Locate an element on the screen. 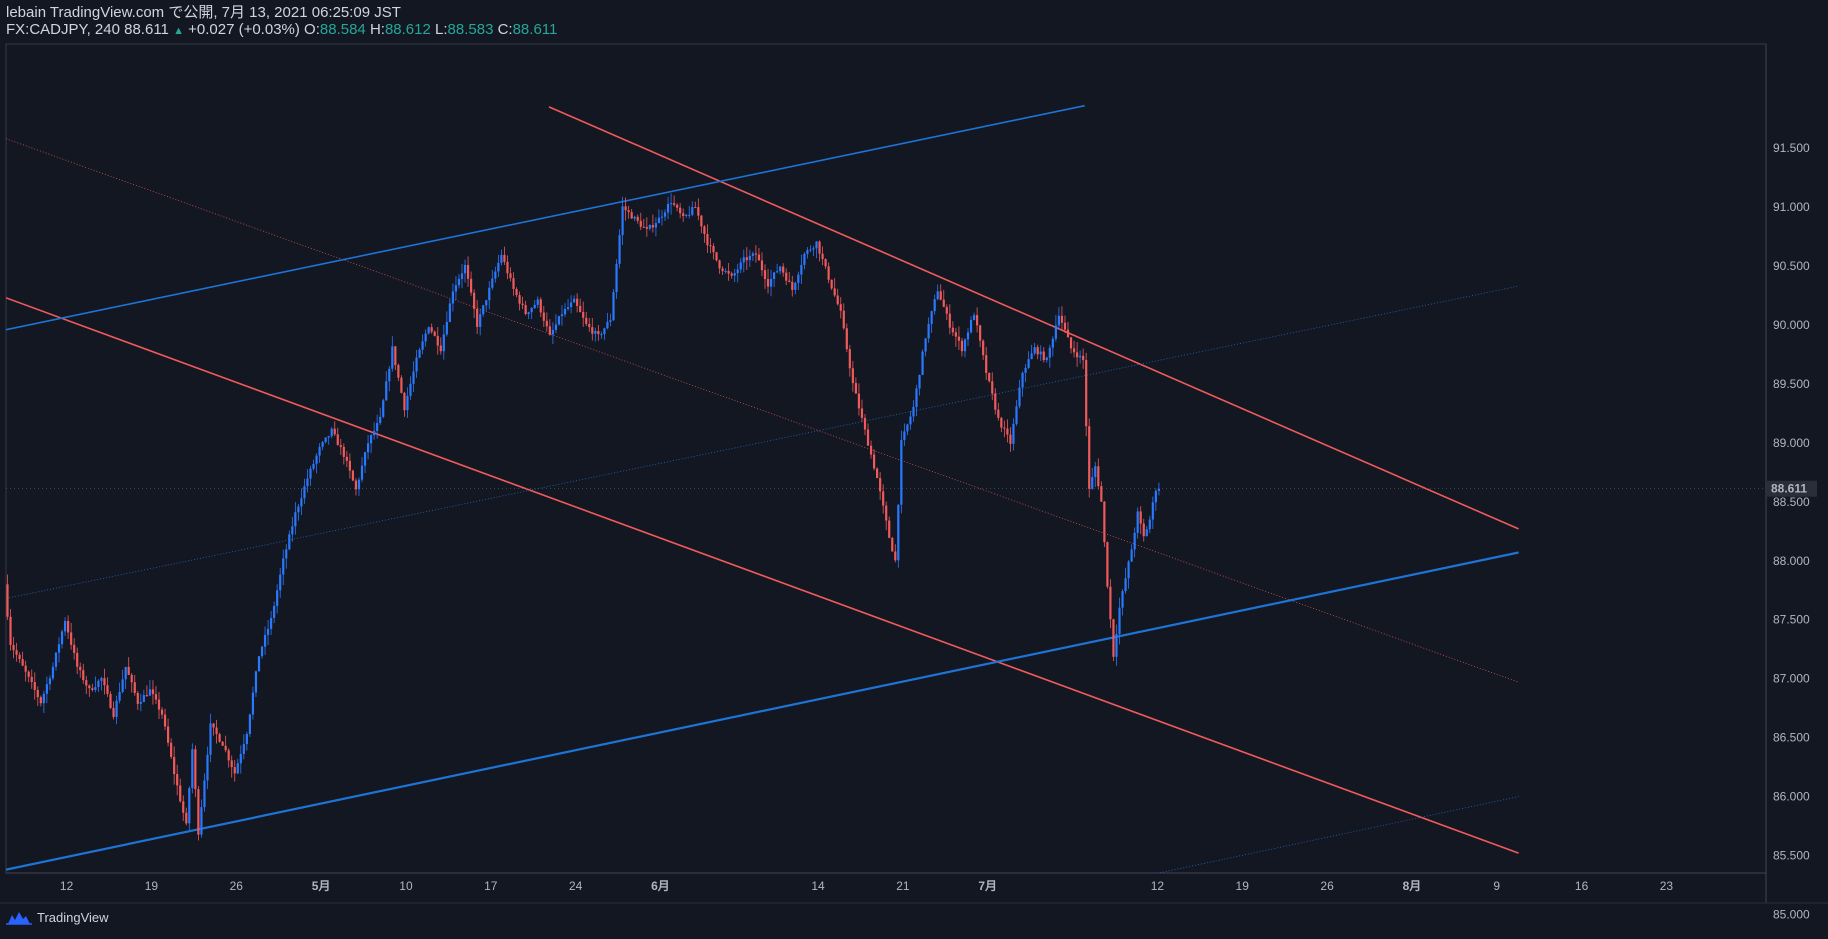 The width and height of the screenshot is (1828, 939). low-value: 88.583 is located at coordinates (470, 29).